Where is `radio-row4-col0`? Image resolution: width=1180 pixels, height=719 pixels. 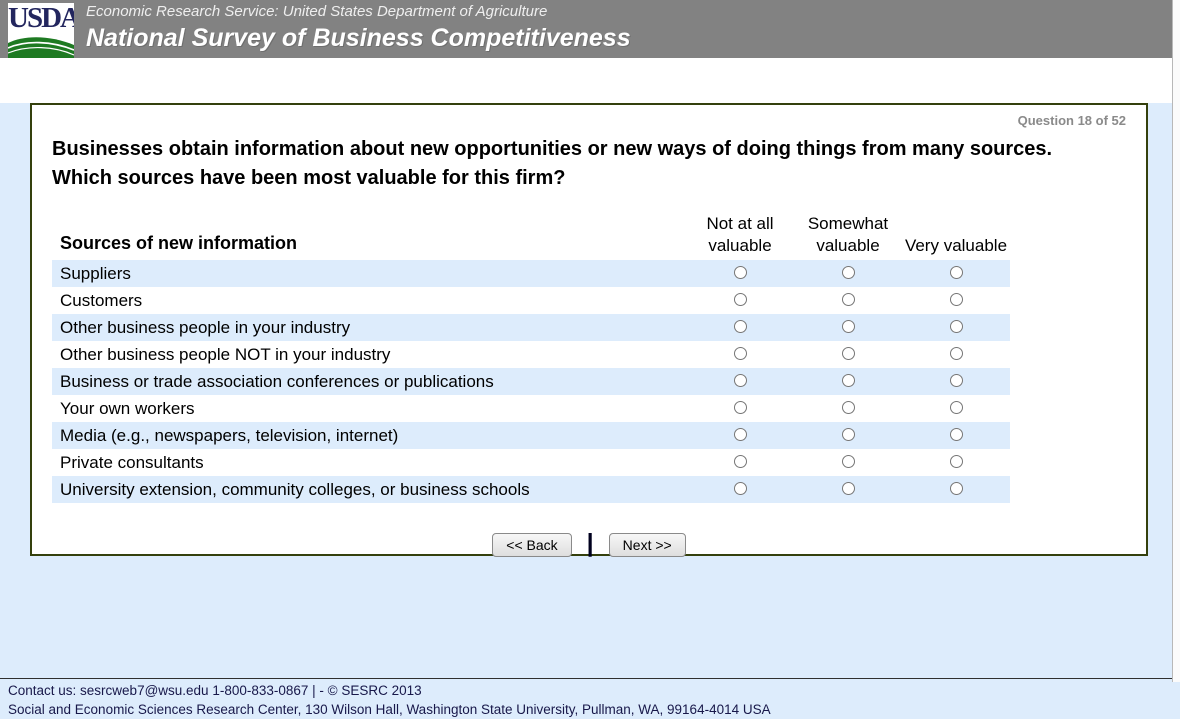 radio-row4-col0 is located at coordinates (740, 380).